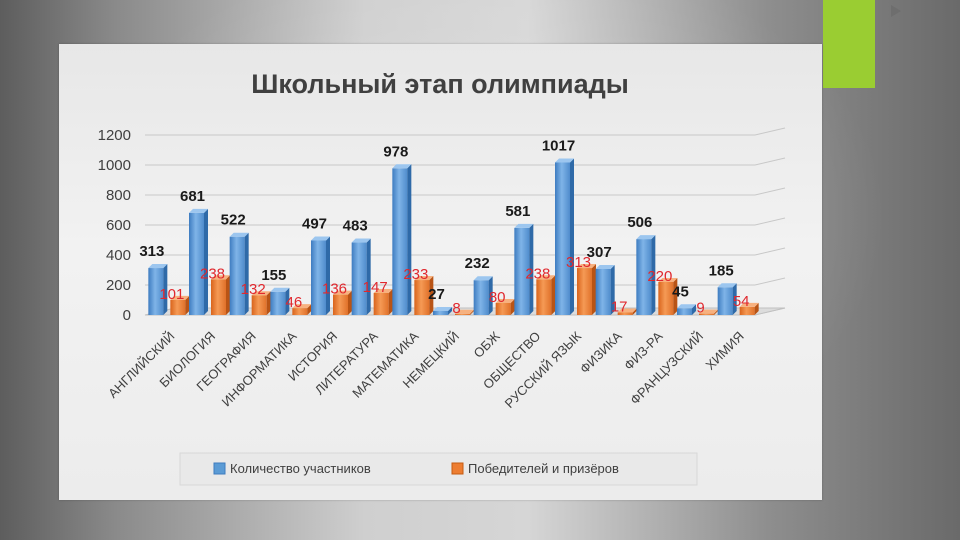  I want to click on y-axis-ticks: 0 200 400 600 800 1000 1200, so click(114, 225).